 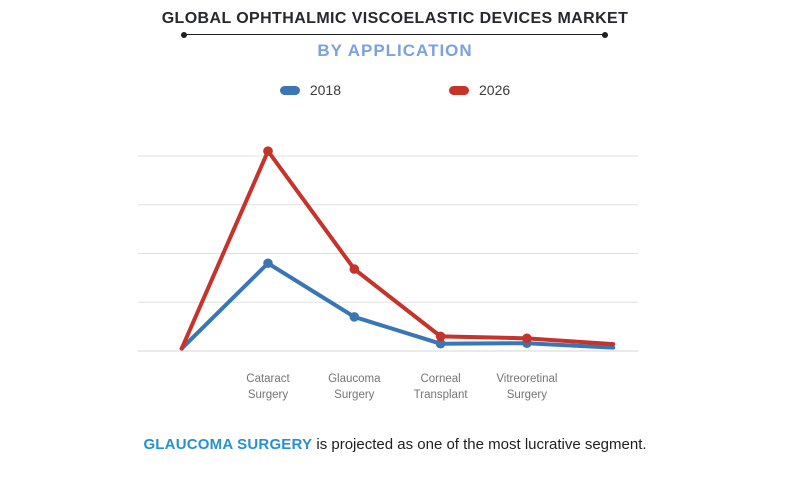 I want to click on x-axis-label-cataract-surgery: Cataract Surgery, so click(x=268, y=387).